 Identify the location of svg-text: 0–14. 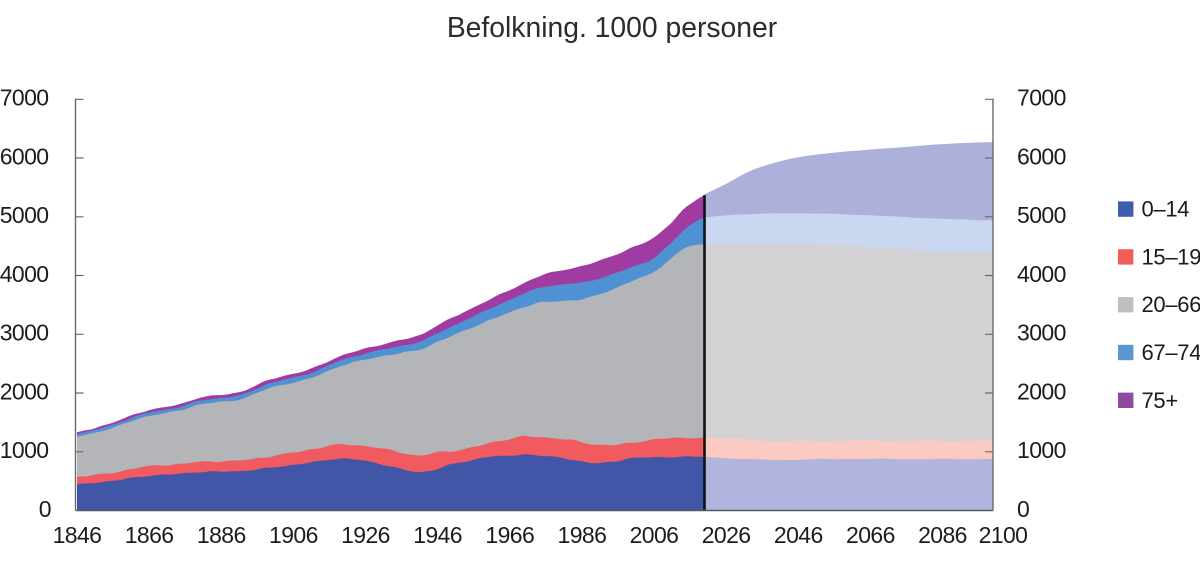
(1166, 209).